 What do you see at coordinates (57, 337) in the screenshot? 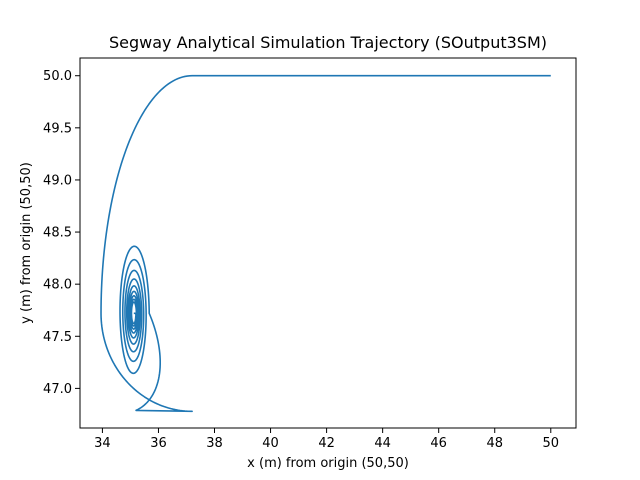
I see `y-tick-label: 47.5` at bounding box center [57, 337].